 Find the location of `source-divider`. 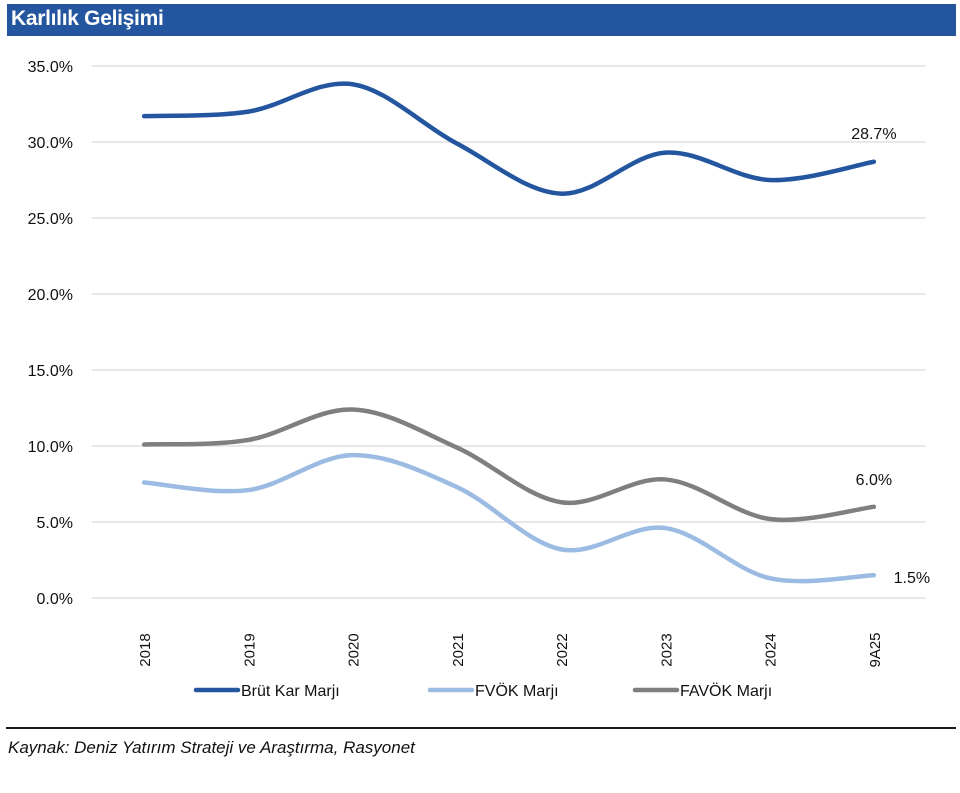

source-divider is located at coordinates (481, 728).